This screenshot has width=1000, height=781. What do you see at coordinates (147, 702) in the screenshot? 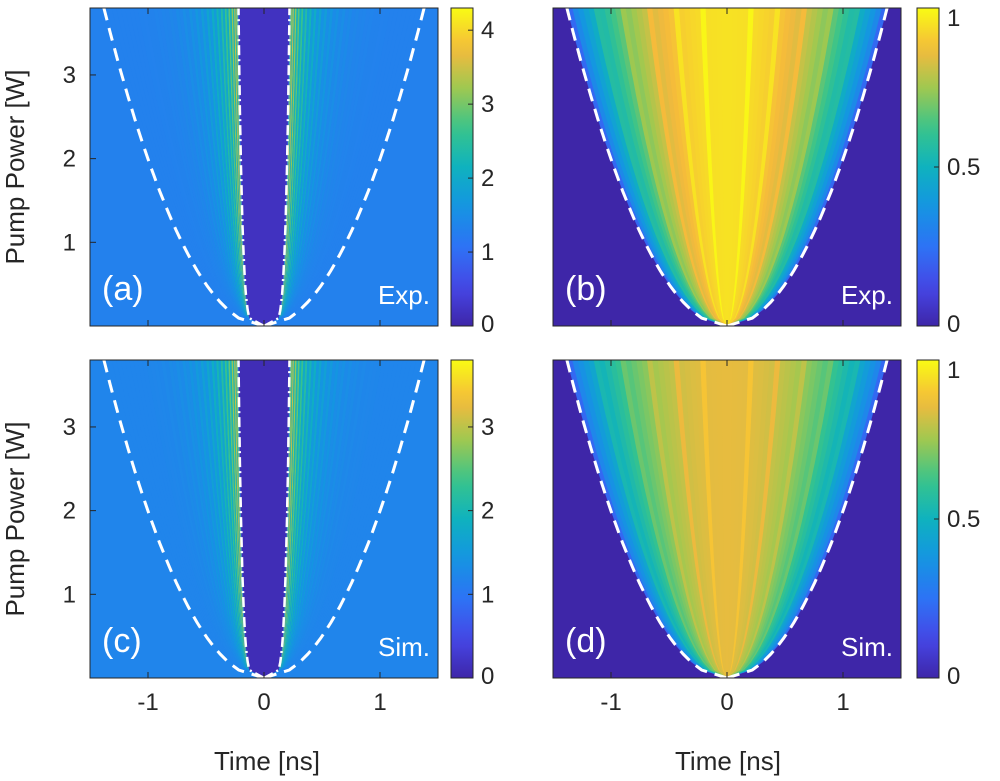
I see `x-tick-label-c: -1` at bounding box center [147, 702].